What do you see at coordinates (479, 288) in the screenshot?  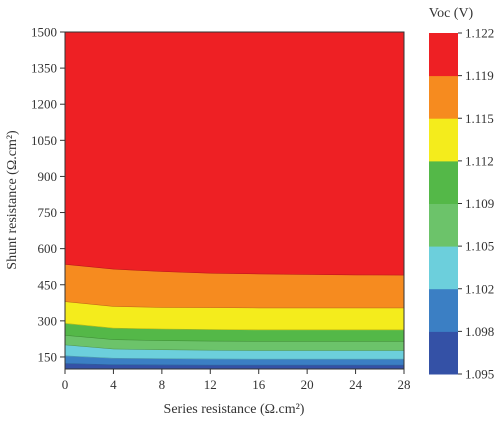 I see `colorbar-tick-label: 1.102` at bounding box center [479, 288].